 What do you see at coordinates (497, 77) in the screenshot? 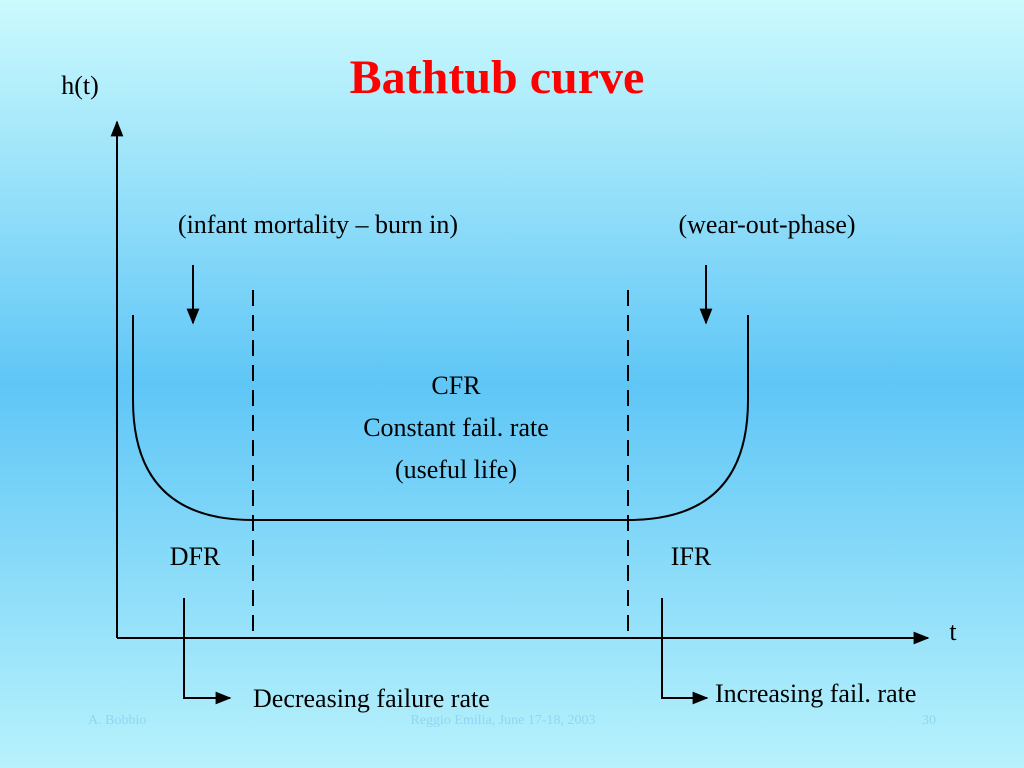
I see `title: Bathtub curve` at bounding box center [497, 77].